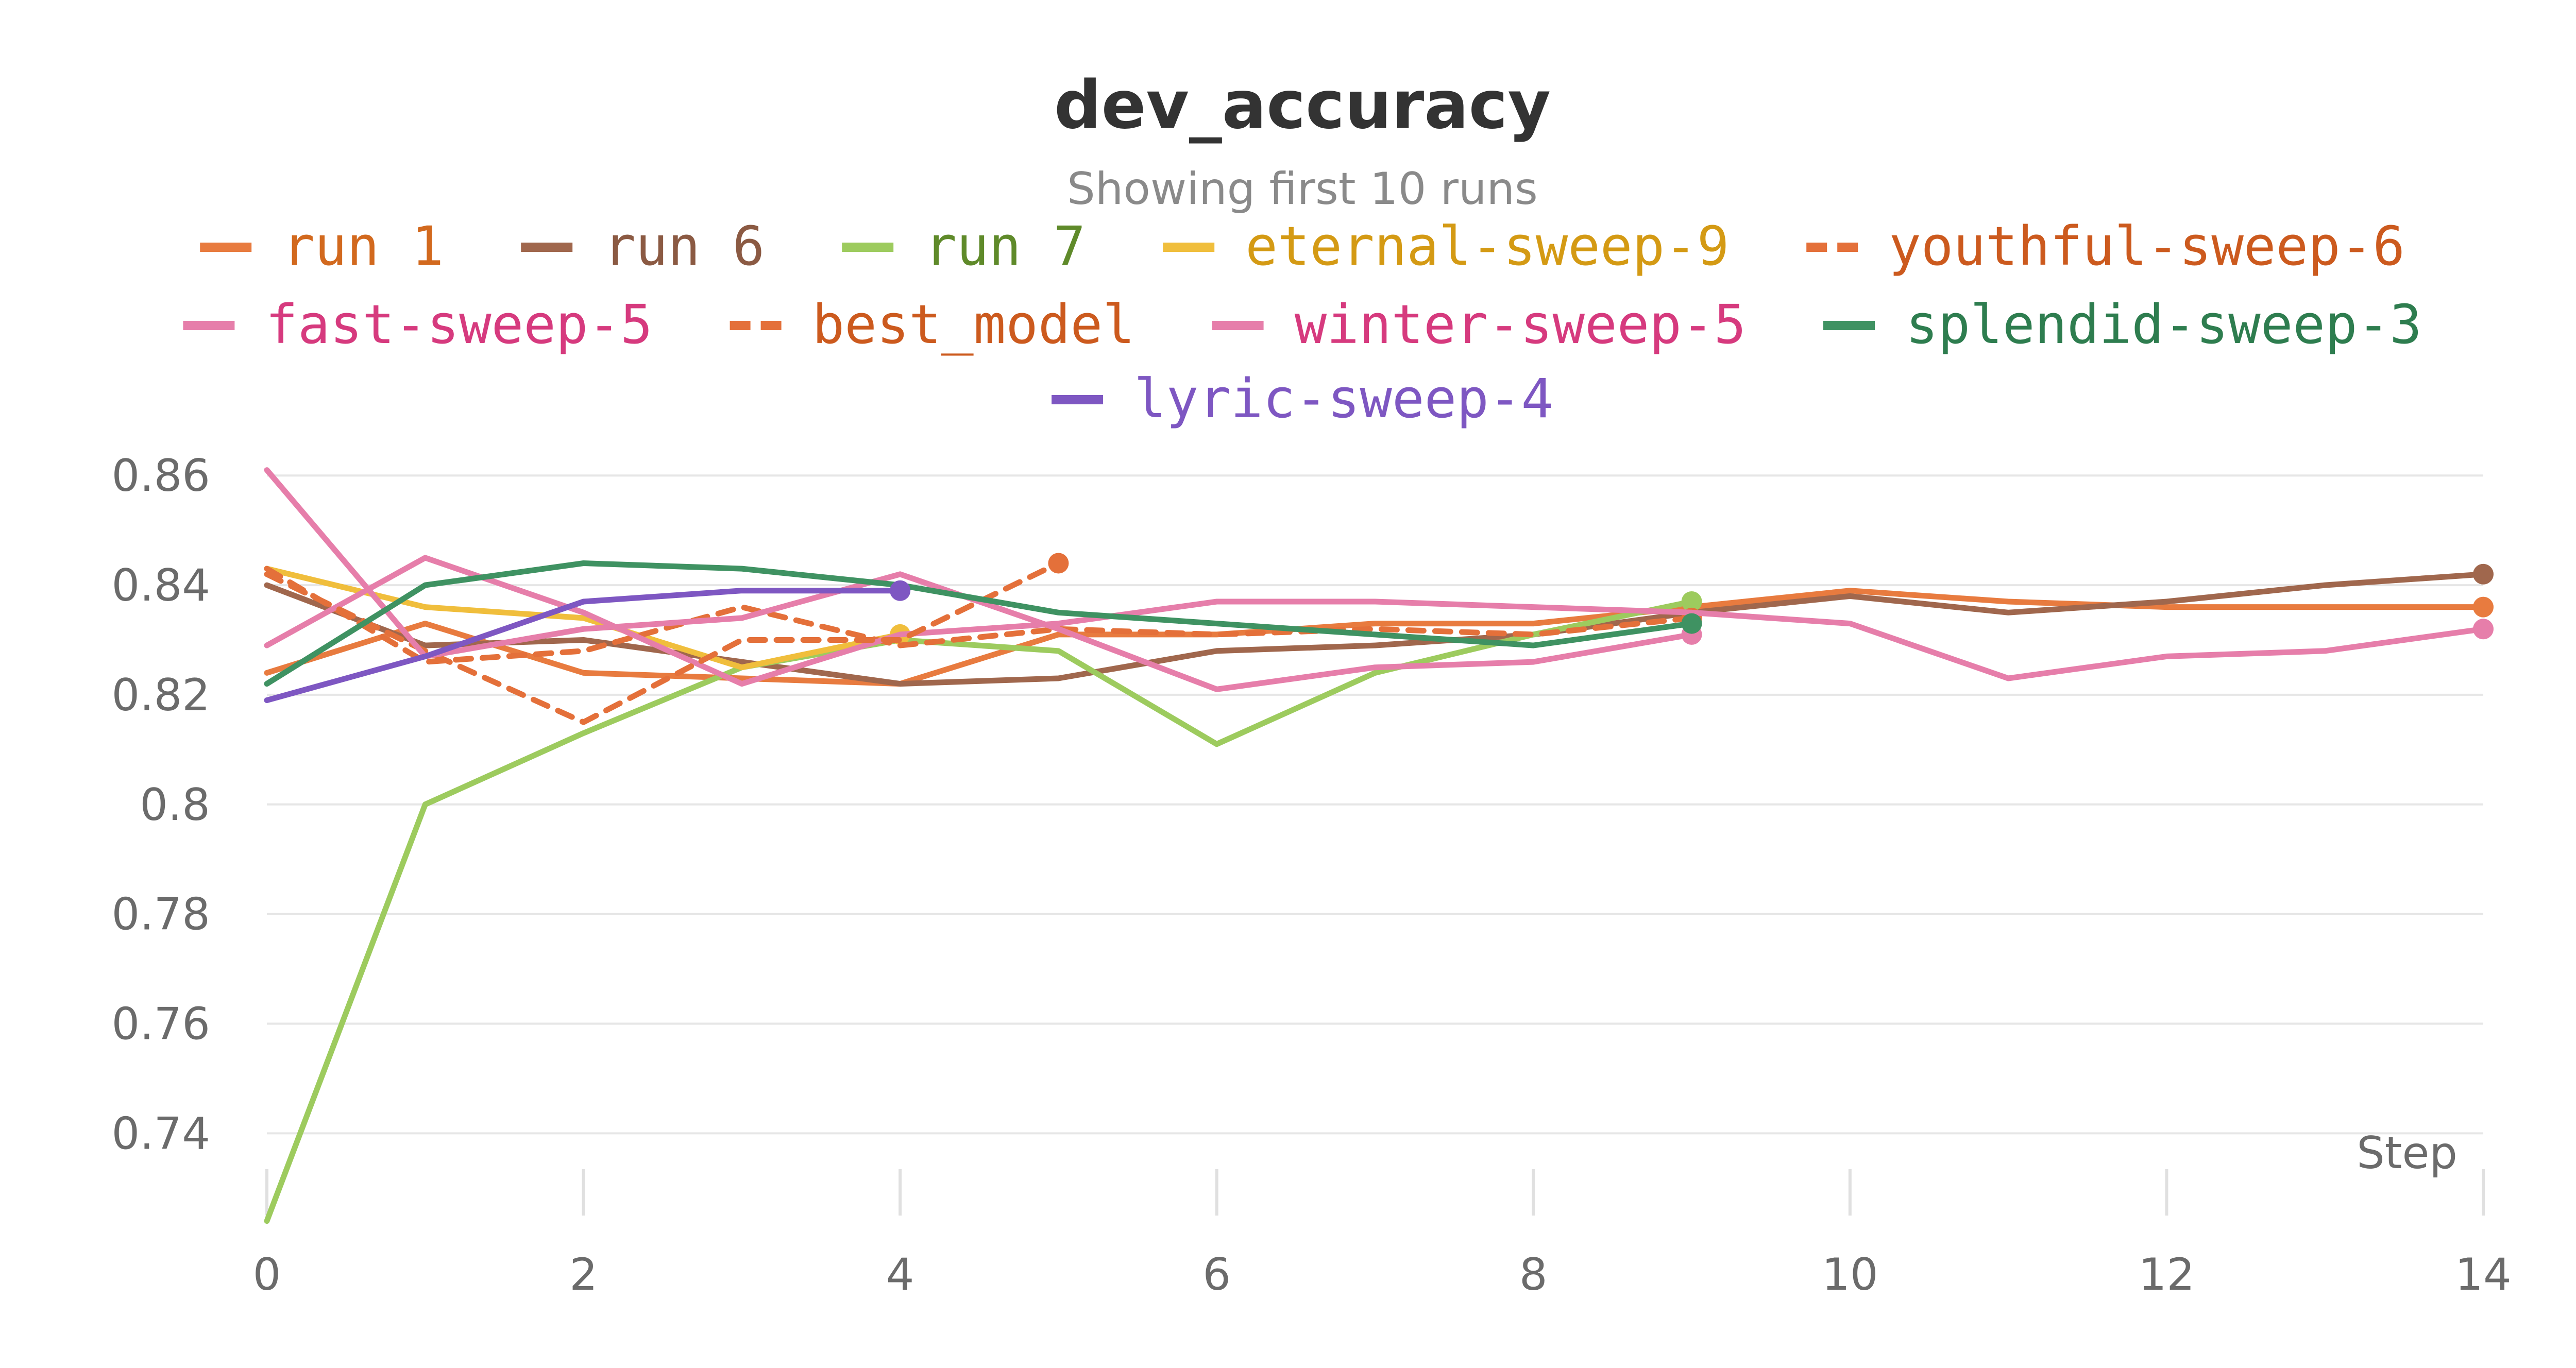  What do you see at coordinates (2164, 324) in the screenshot?
I see `legend-label: splendid-sweep-3` at bounding box center [2164, 324].